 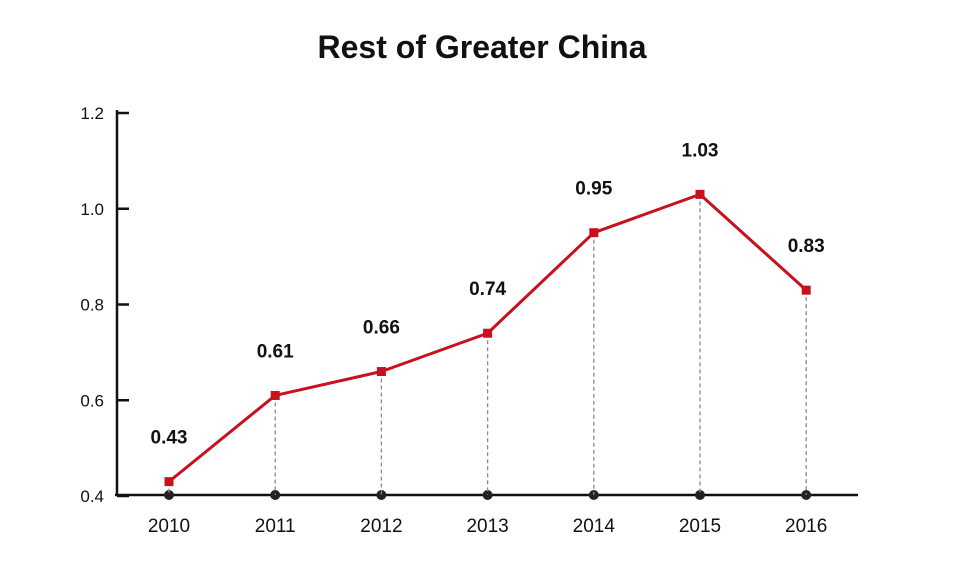 I want to click on x-tick-label: 2010, so click(x=169, y=526).